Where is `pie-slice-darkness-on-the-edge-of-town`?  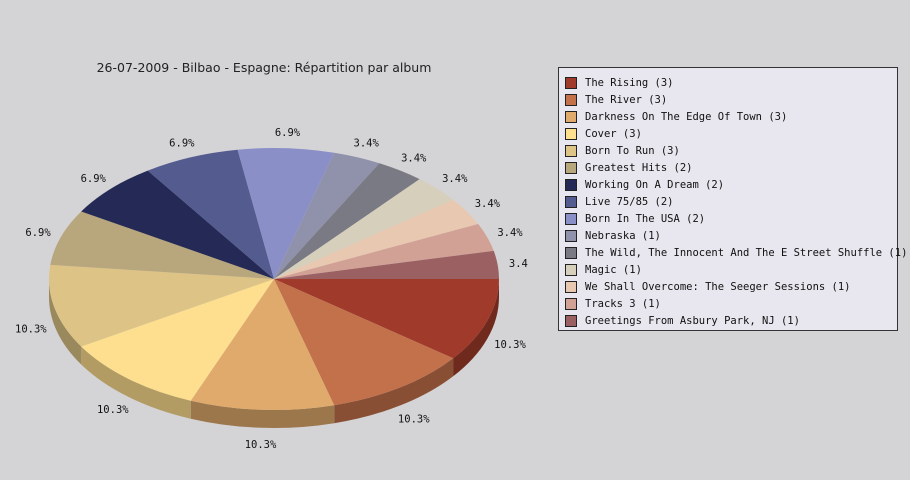
pie-slice-darkness-on-the-edge-of-town is located at coordinates (262, 344).